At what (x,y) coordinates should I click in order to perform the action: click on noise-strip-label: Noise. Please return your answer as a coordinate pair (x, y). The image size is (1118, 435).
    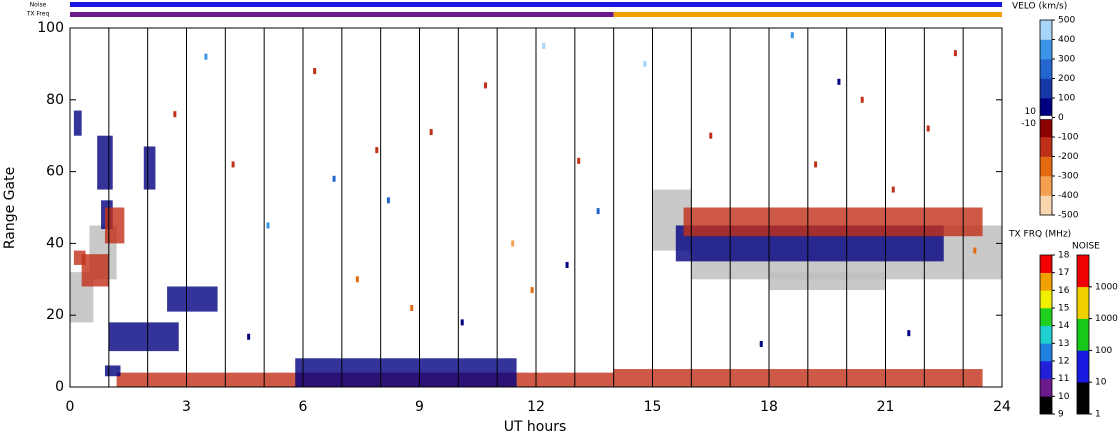
    Looking at the image, I should click on (38, 5).